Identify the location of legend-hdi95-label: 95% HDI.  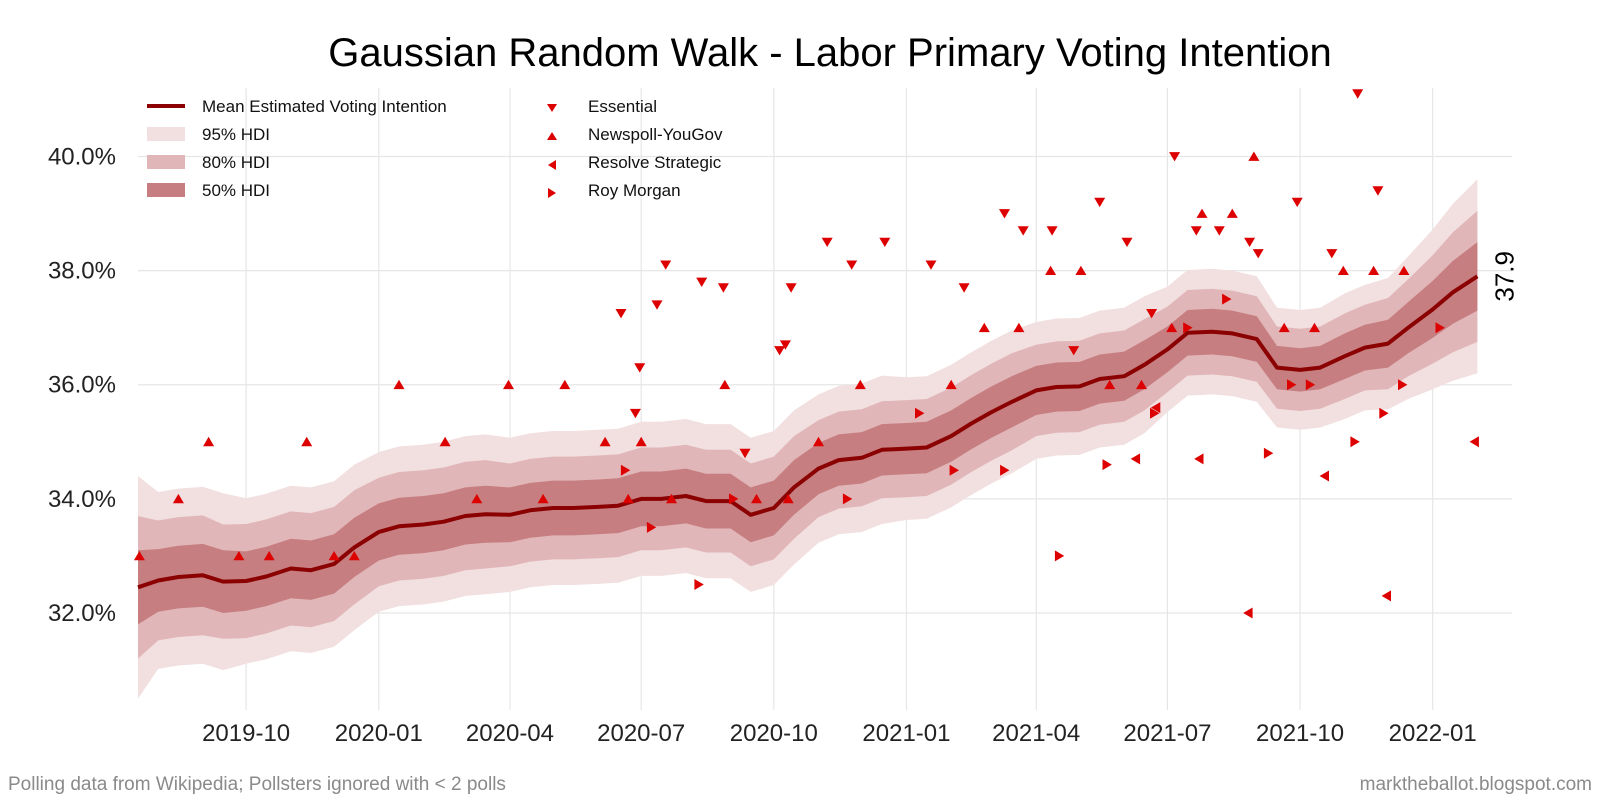
(236, 134).